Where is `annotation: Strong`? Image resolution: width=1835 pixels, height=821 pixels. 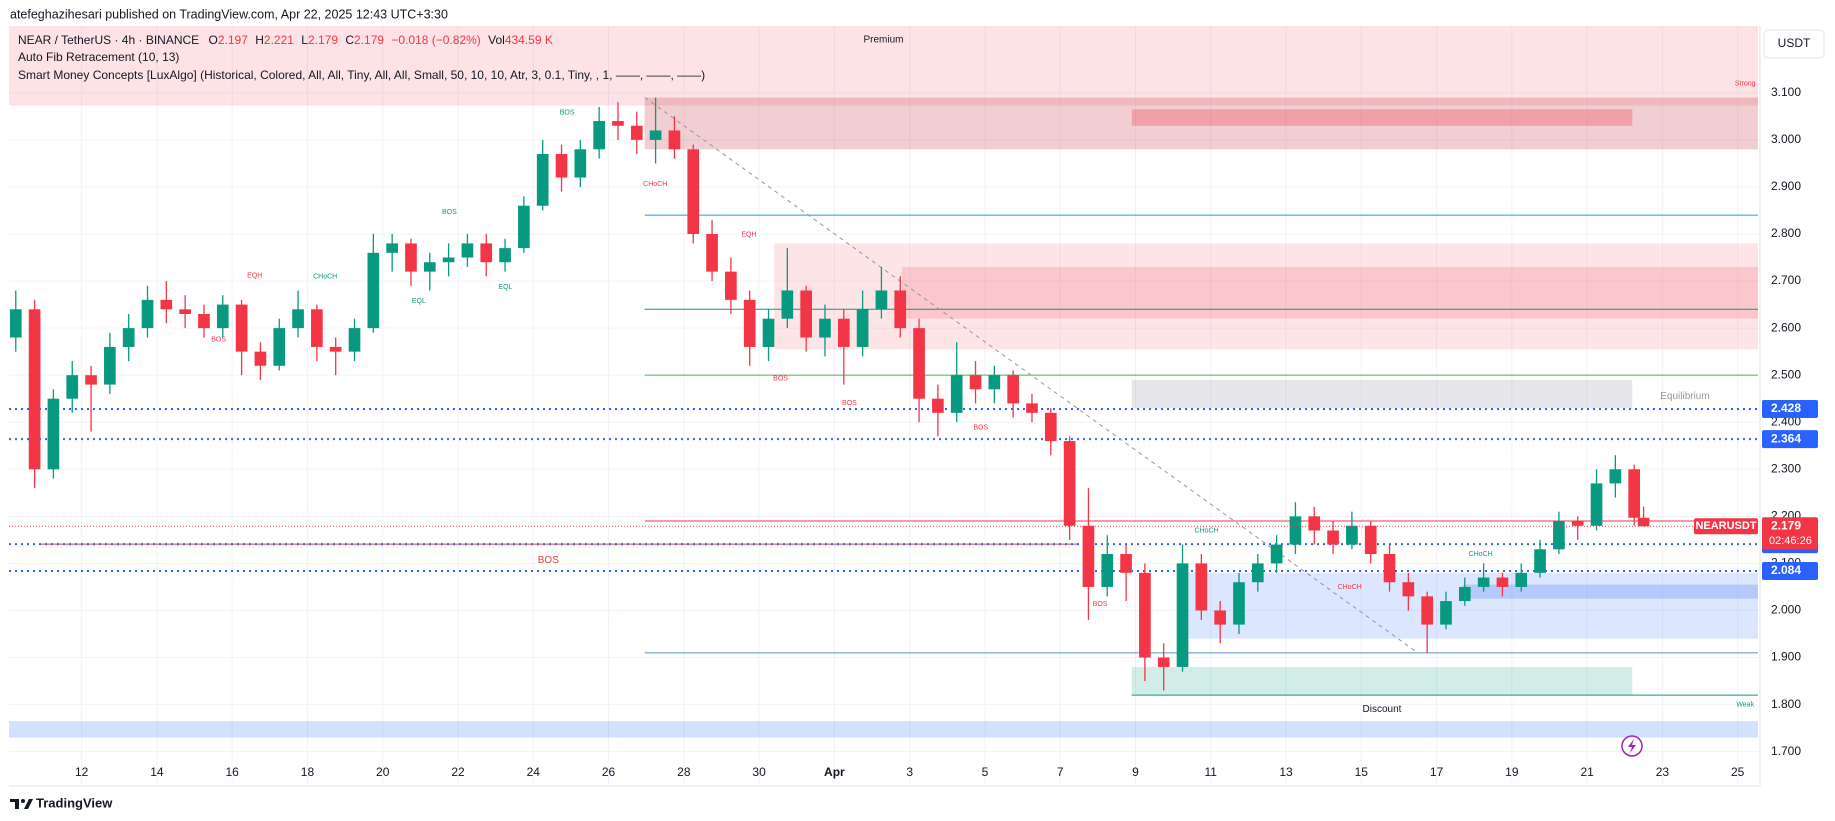
annotation: Strong is located at coordinates (1745, 83).